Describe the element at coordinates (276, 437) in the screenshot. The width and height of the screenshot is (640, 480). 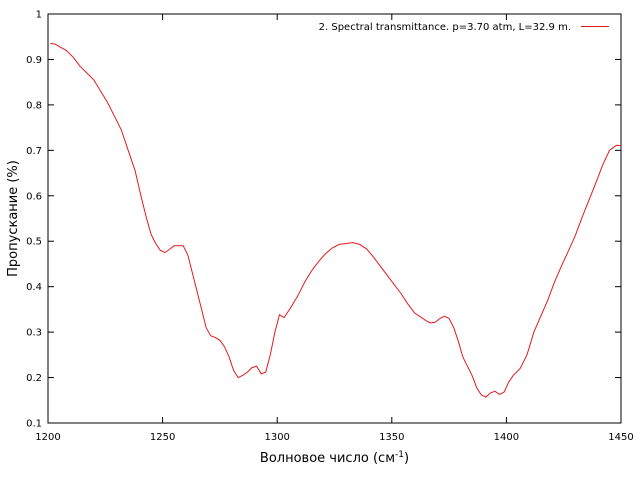
I see `x-tick-label: 1300` at that location.